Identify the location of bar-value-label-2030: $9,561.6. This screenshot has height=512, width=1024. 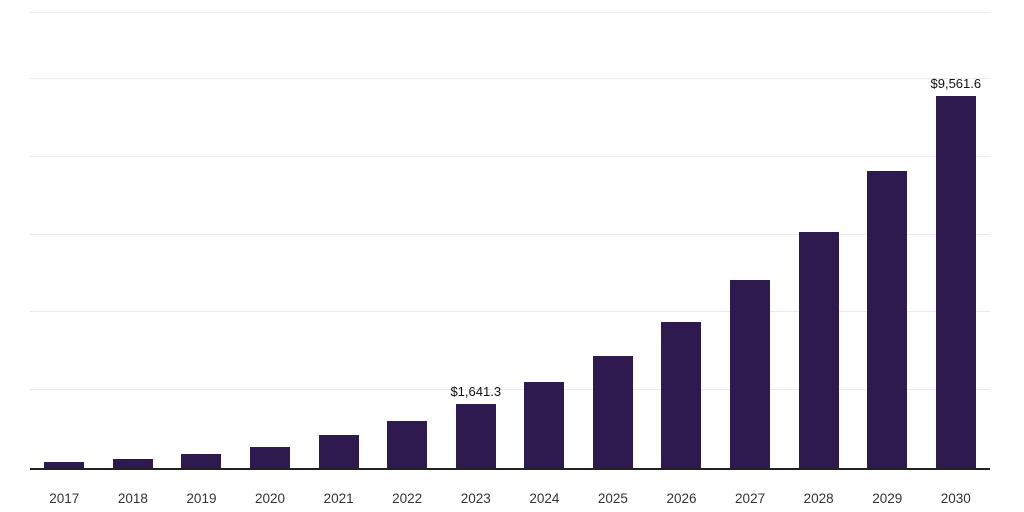
(956, 84).